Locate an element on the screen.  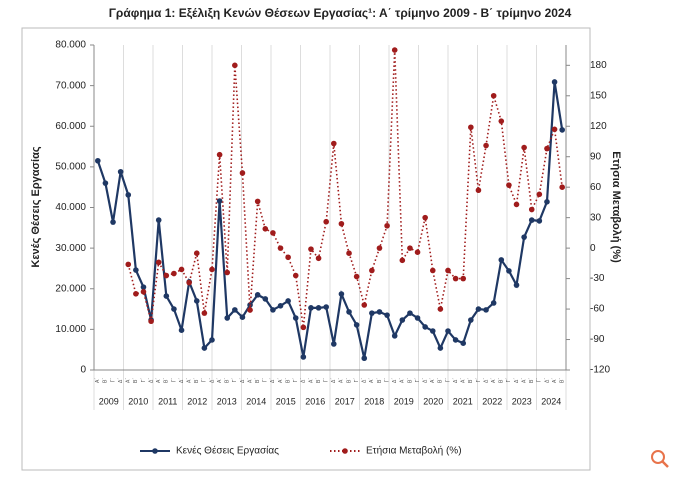
year-label: 2022 is located at coordinates (492, 401).